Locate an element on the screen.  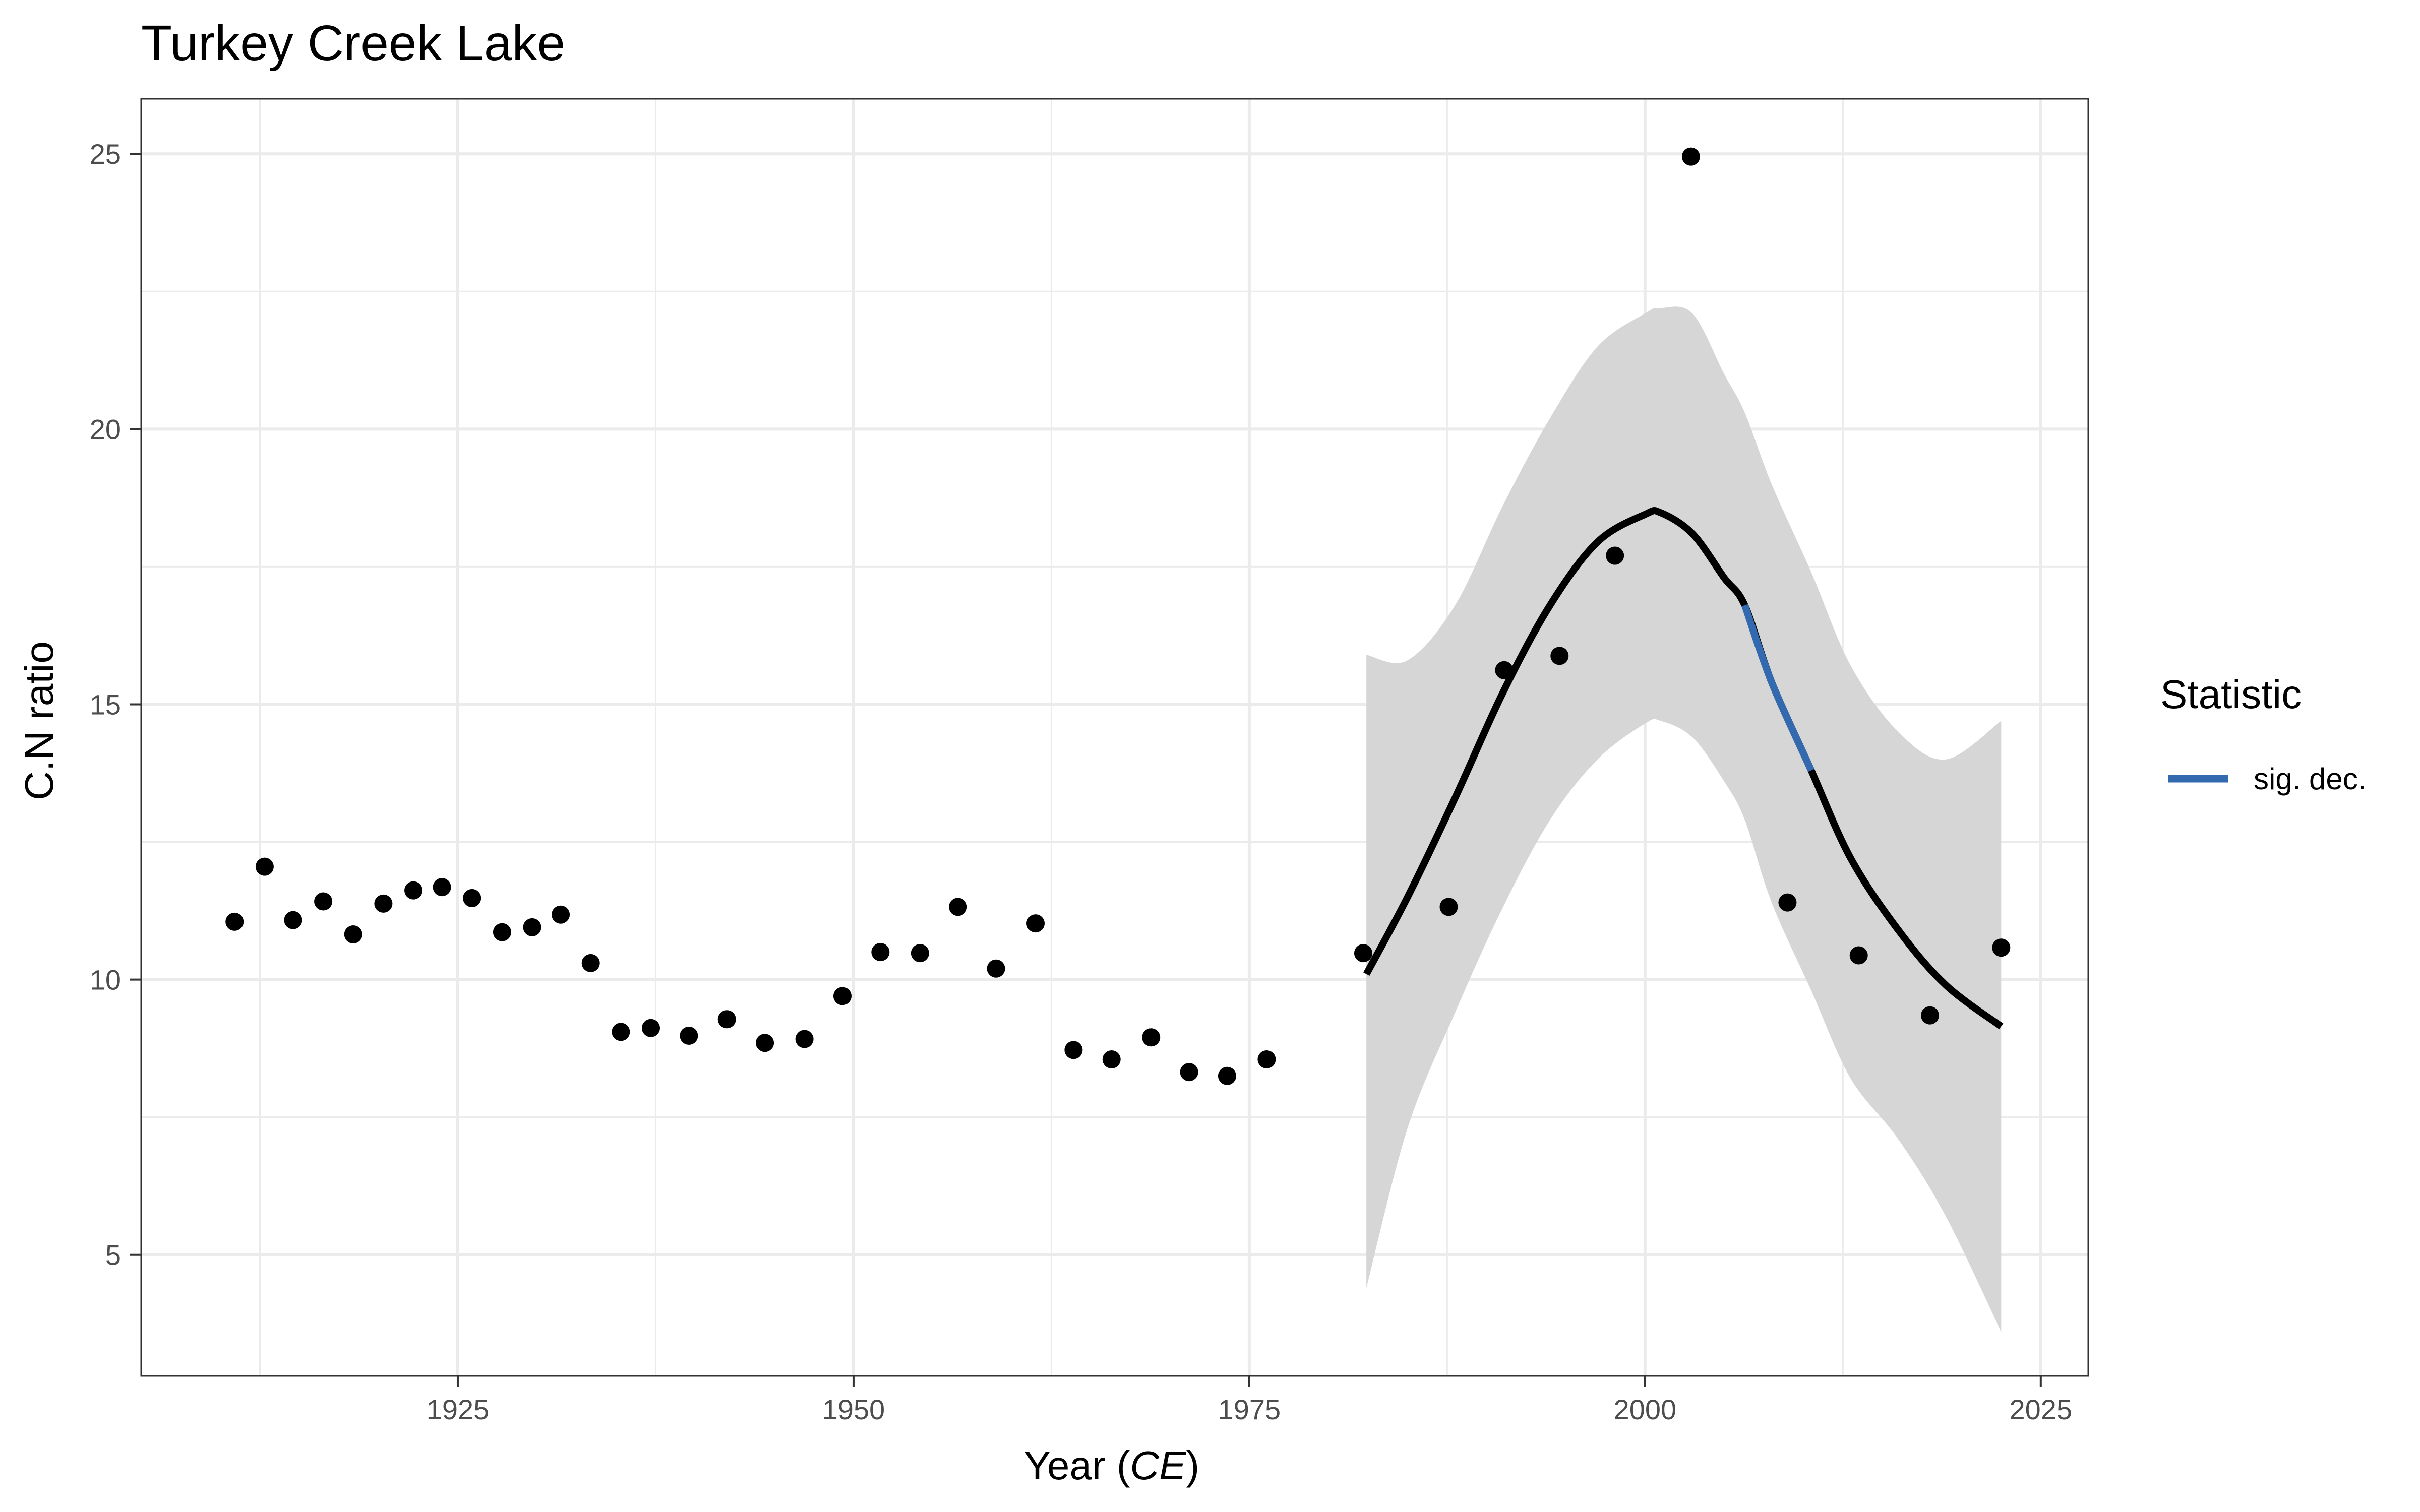
x-tick-label: 1925 is located at coordinates (458, 1409).